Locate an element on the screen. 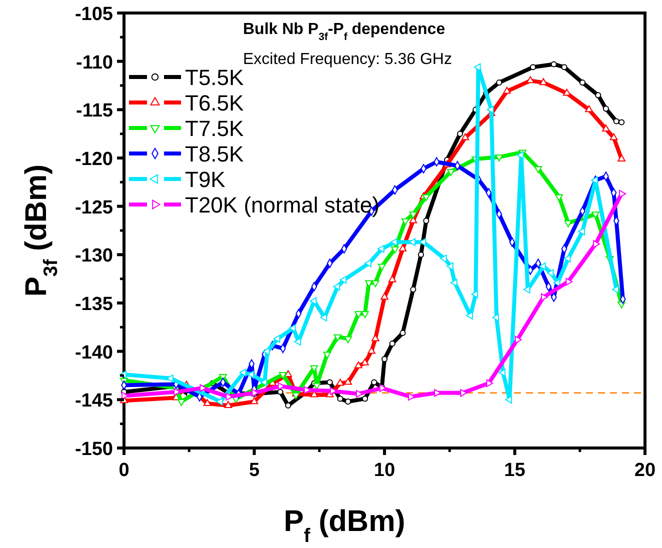 This screenshot has height=548, width=662. y-tick-label: -135 is located at coordinates (94, 304).